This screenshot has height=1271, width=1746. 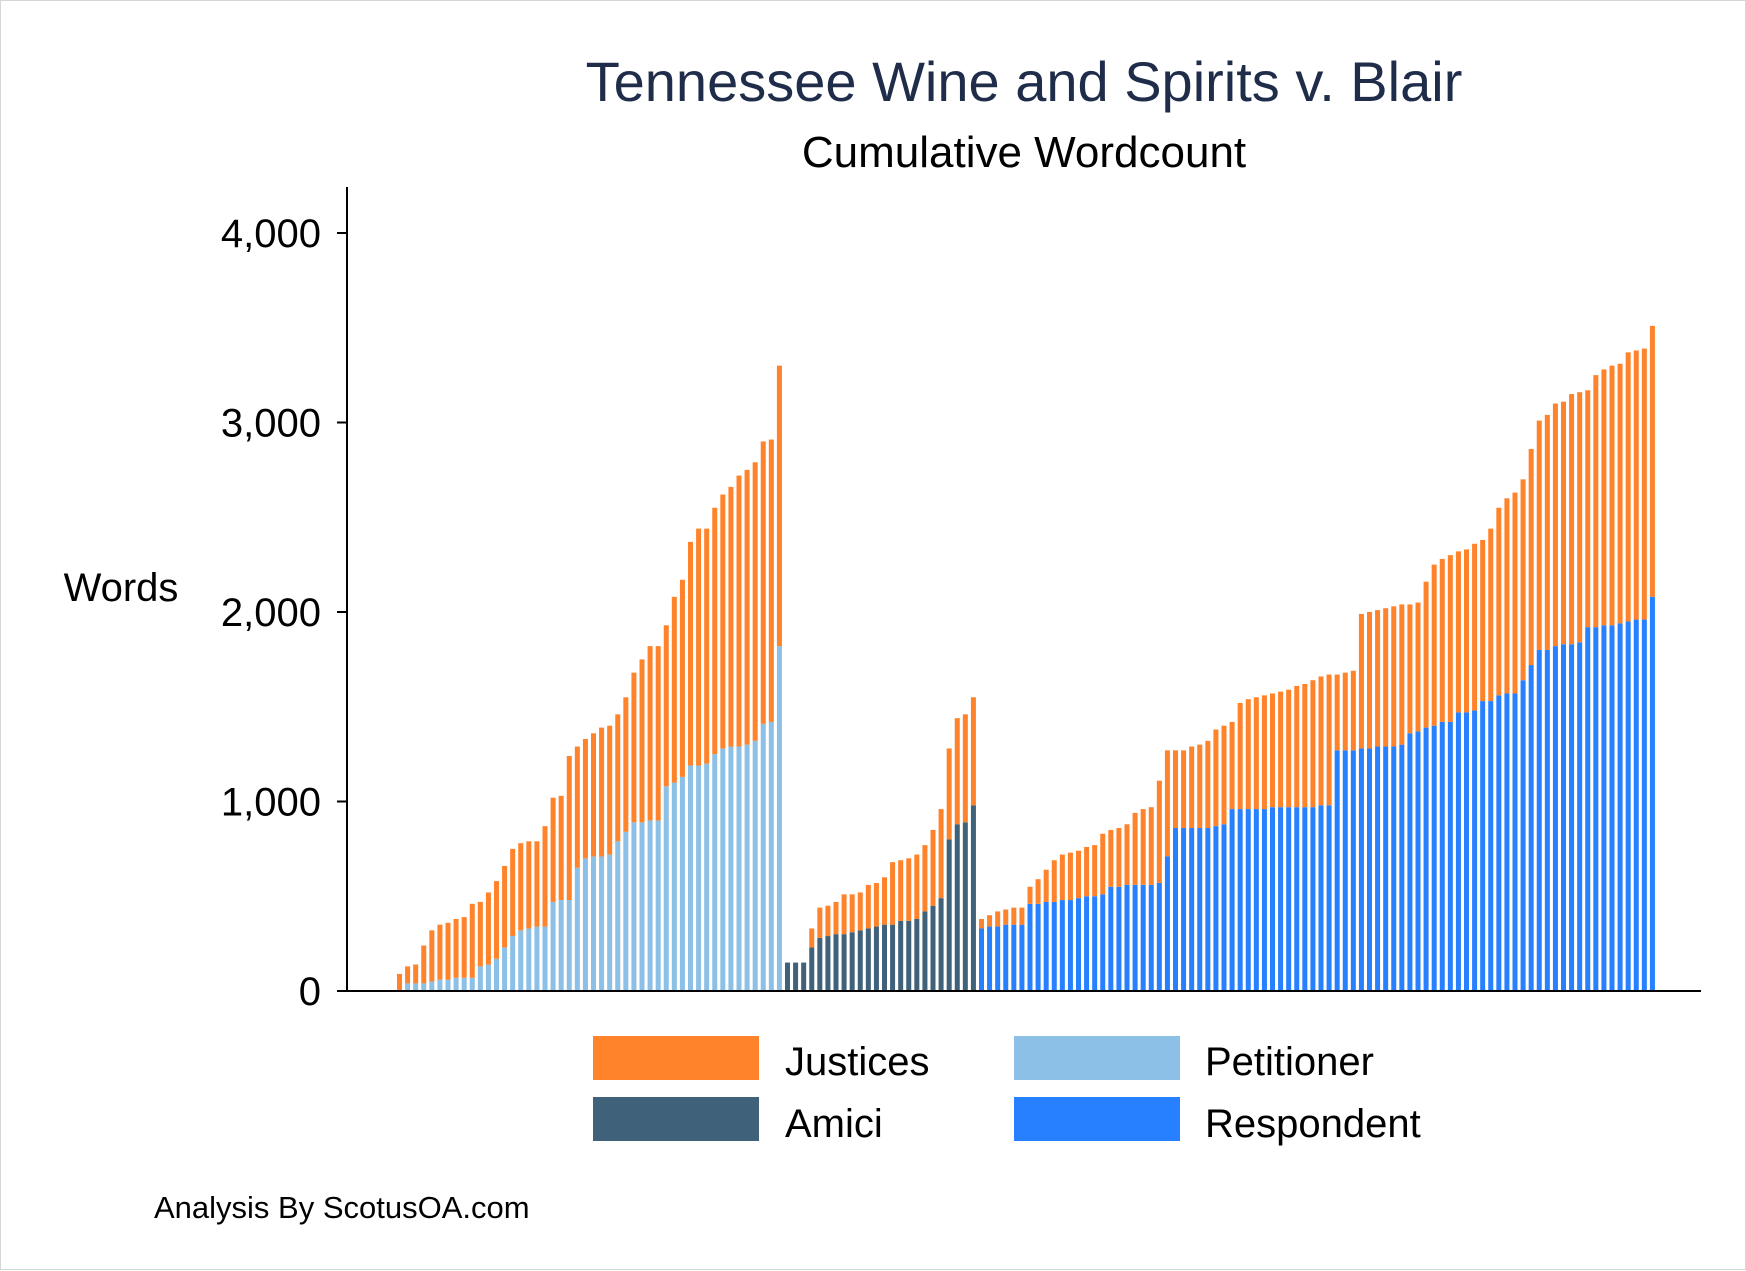 What do you see at coordinates (857, 1062) in the screenshot?
I see `legend-label-justices: Justices` at bounding box center [857, 1062].